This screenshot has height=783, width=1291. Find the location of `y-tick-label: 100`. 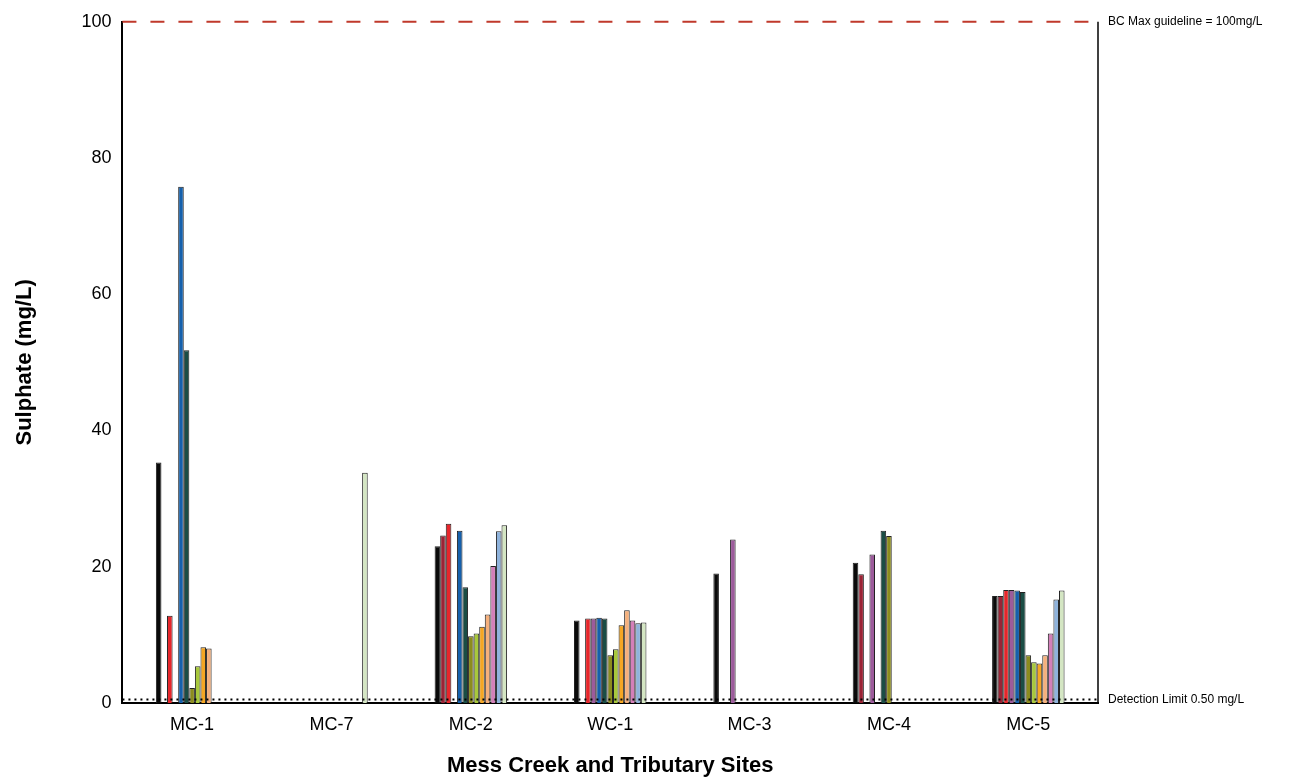

y-tick-label: 100 is located at coordinates (96, 20).